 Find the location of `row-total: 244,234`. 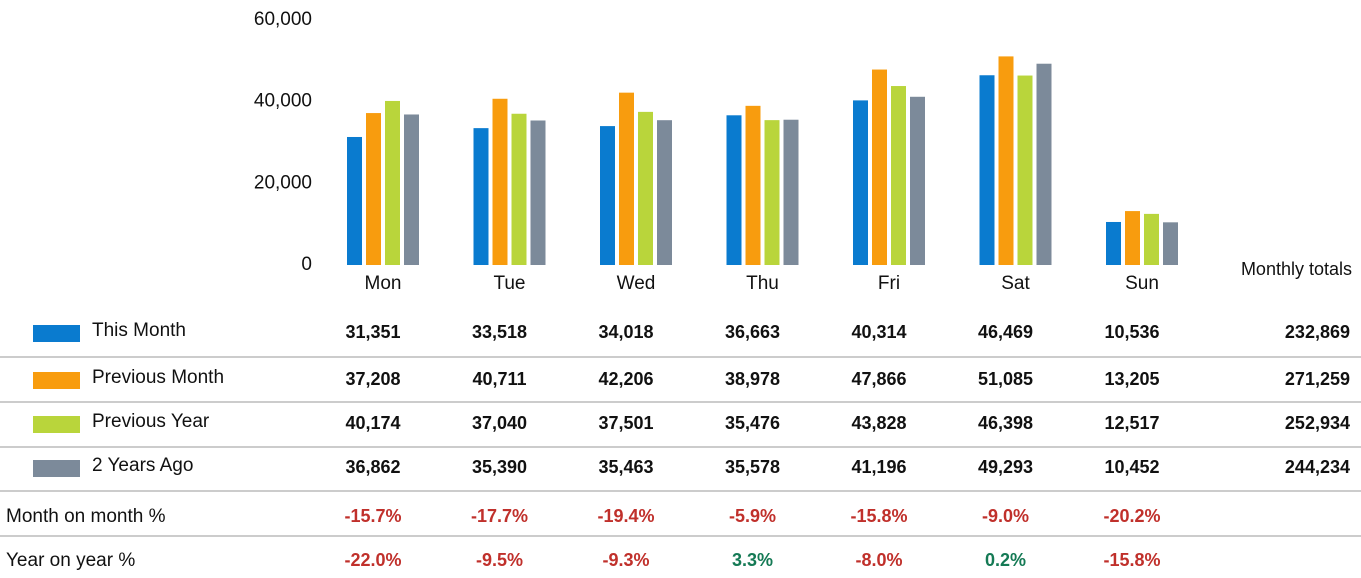

row-total: 244,234 is located at coordinates (1317, 467).